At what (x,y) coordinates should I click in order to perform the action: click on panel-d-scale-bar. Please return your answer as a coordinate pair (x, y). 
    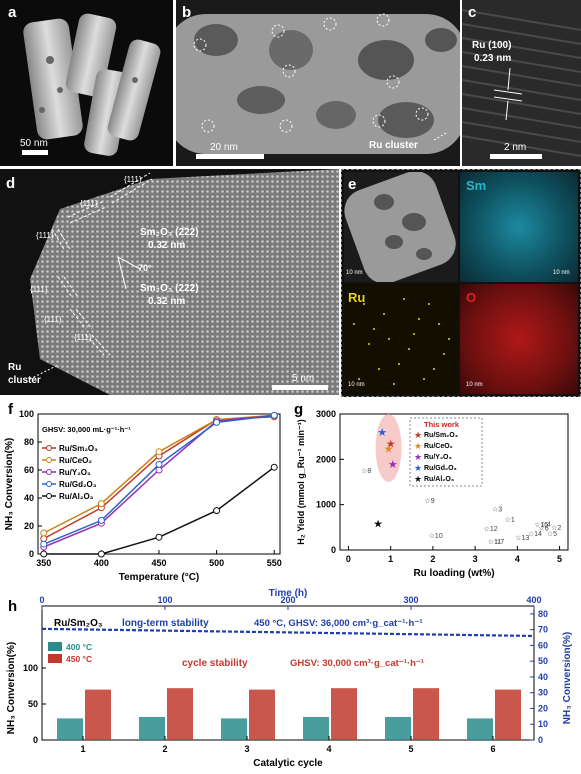
    Looking at the image, I should click on (300, 387).